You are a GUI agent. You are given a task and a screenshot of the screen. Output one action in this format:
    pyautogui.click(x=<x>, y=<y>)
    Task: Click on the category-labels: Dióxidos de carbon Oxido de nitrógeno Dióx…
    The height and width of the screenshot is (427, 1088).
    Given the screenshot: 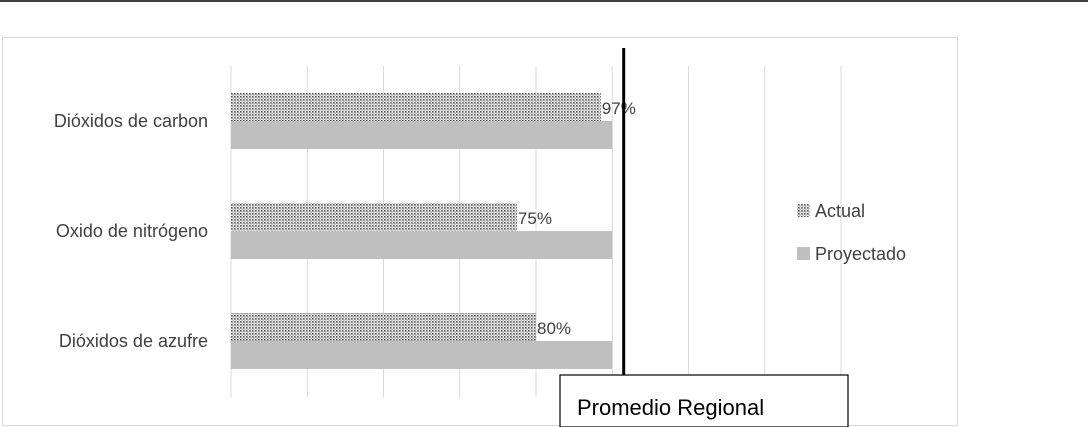 What is the action you would take?
    pyautogui.click(x=131, y=231)
    